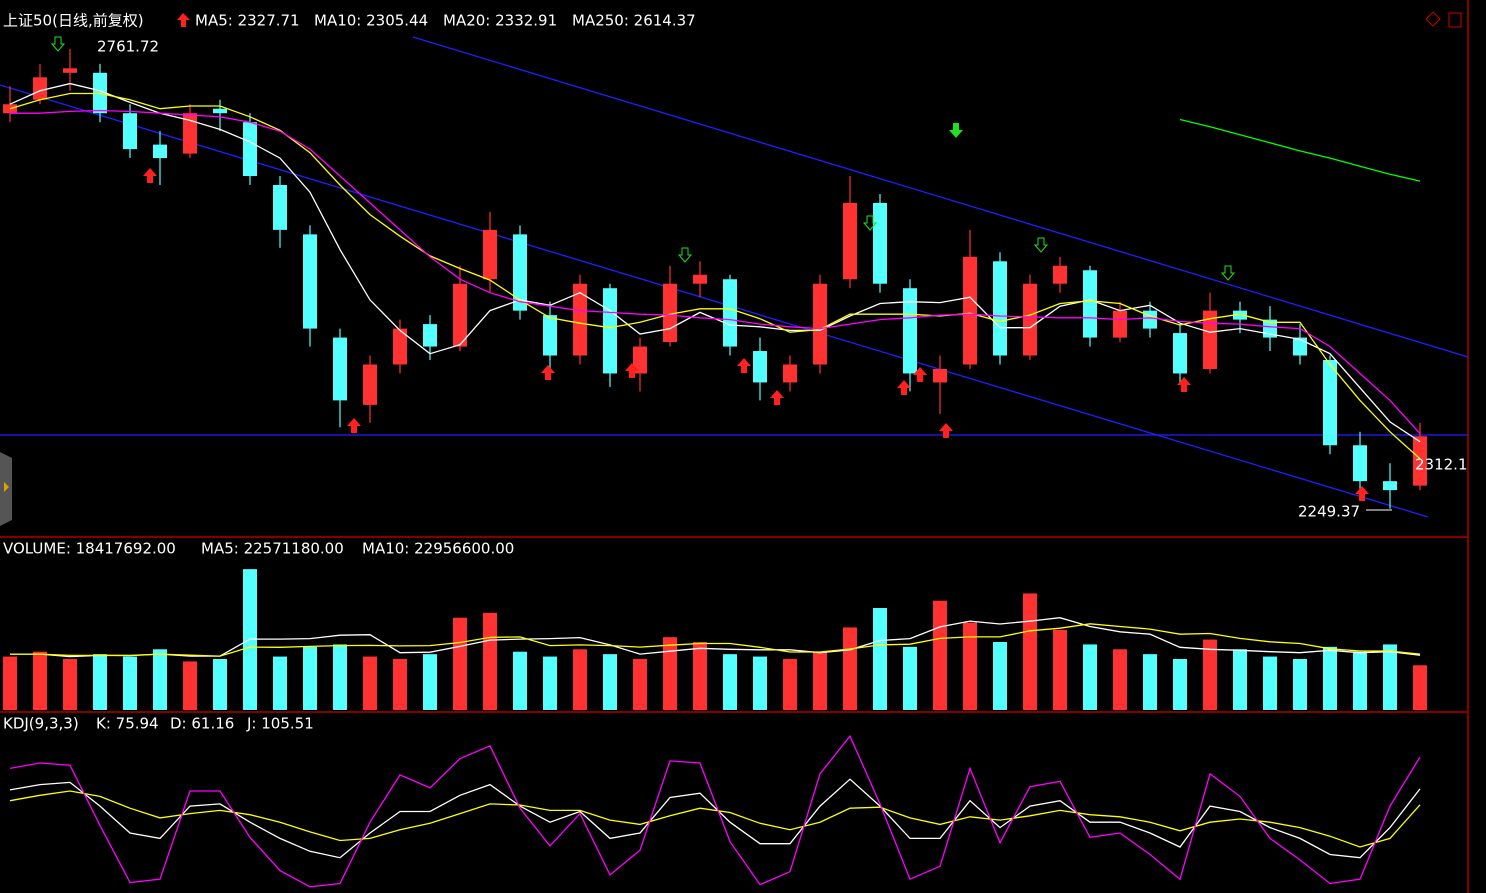 The width and height of the screenshot is (1486, 893). I want to click on legend-entry: MA5: 22571180.00, so click(272, 549).